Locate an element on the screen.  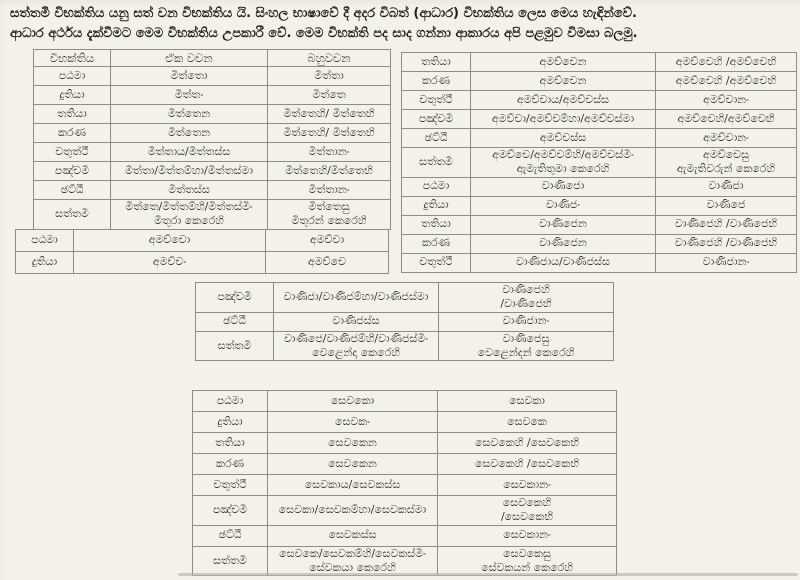
table-row: දුතියා අමච්චං අමච්චෙ is located at coordinates (202, 262).